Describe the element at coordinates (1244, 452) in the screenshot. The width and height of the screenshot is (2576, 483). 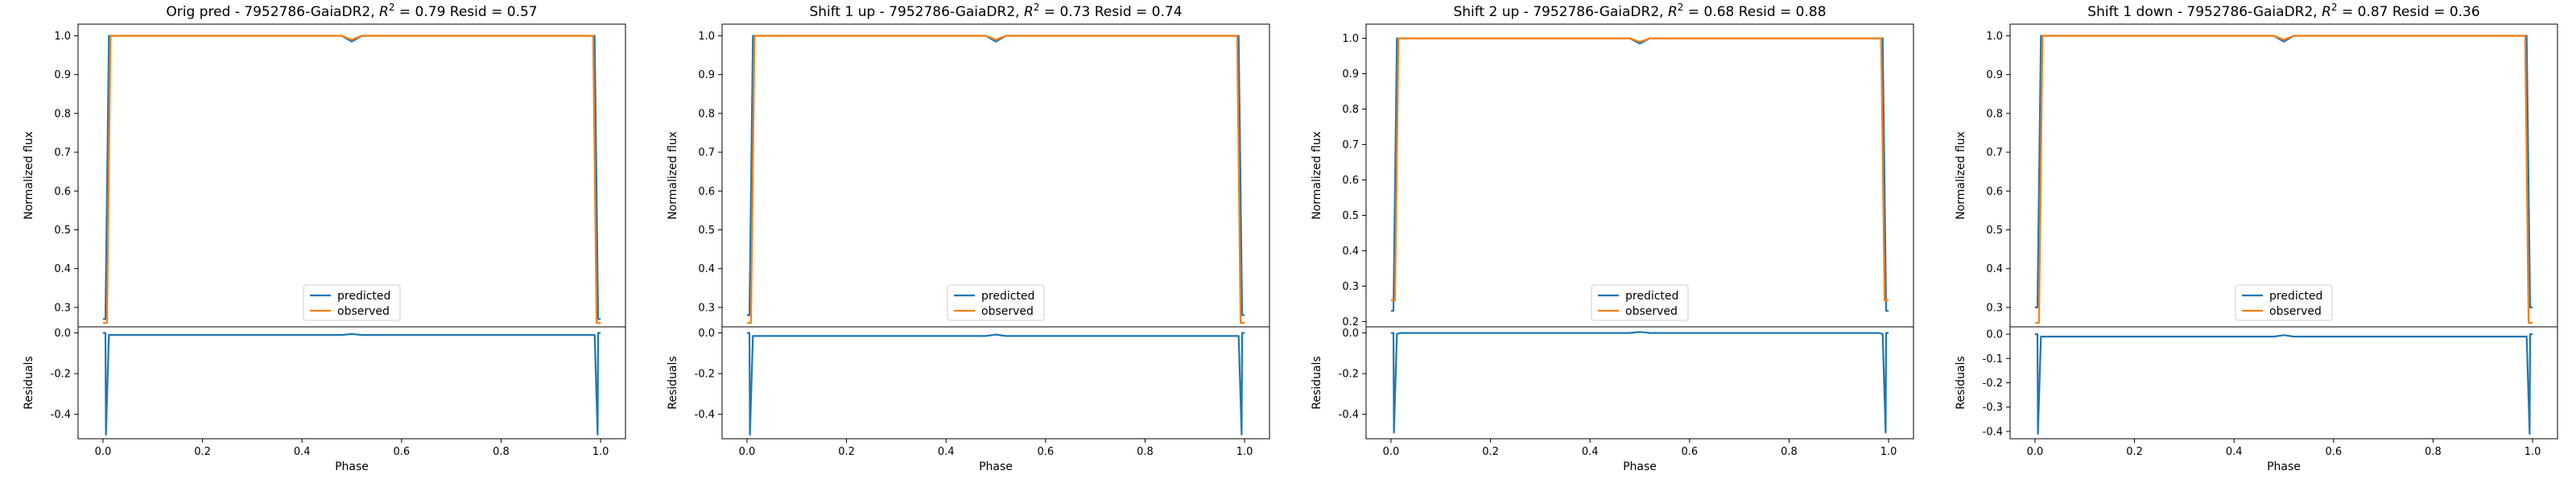
I see `x-tick-label: 1.0` at that location.